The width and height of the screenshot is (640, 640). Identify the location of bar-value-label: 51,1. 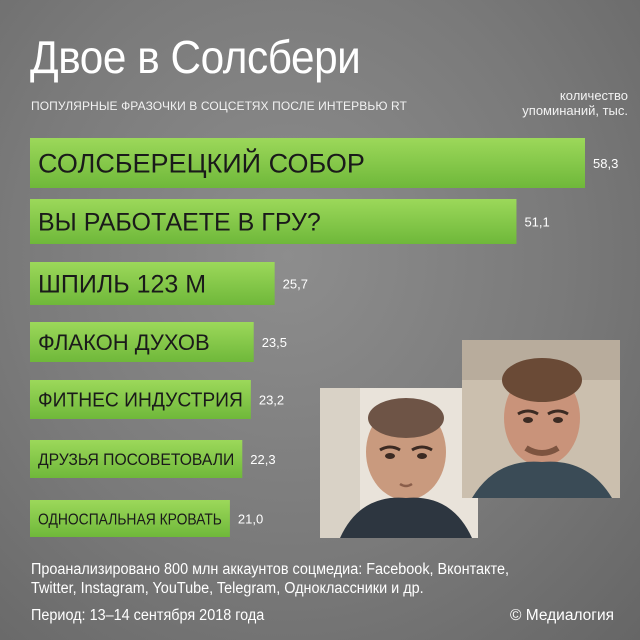
(536, 222).